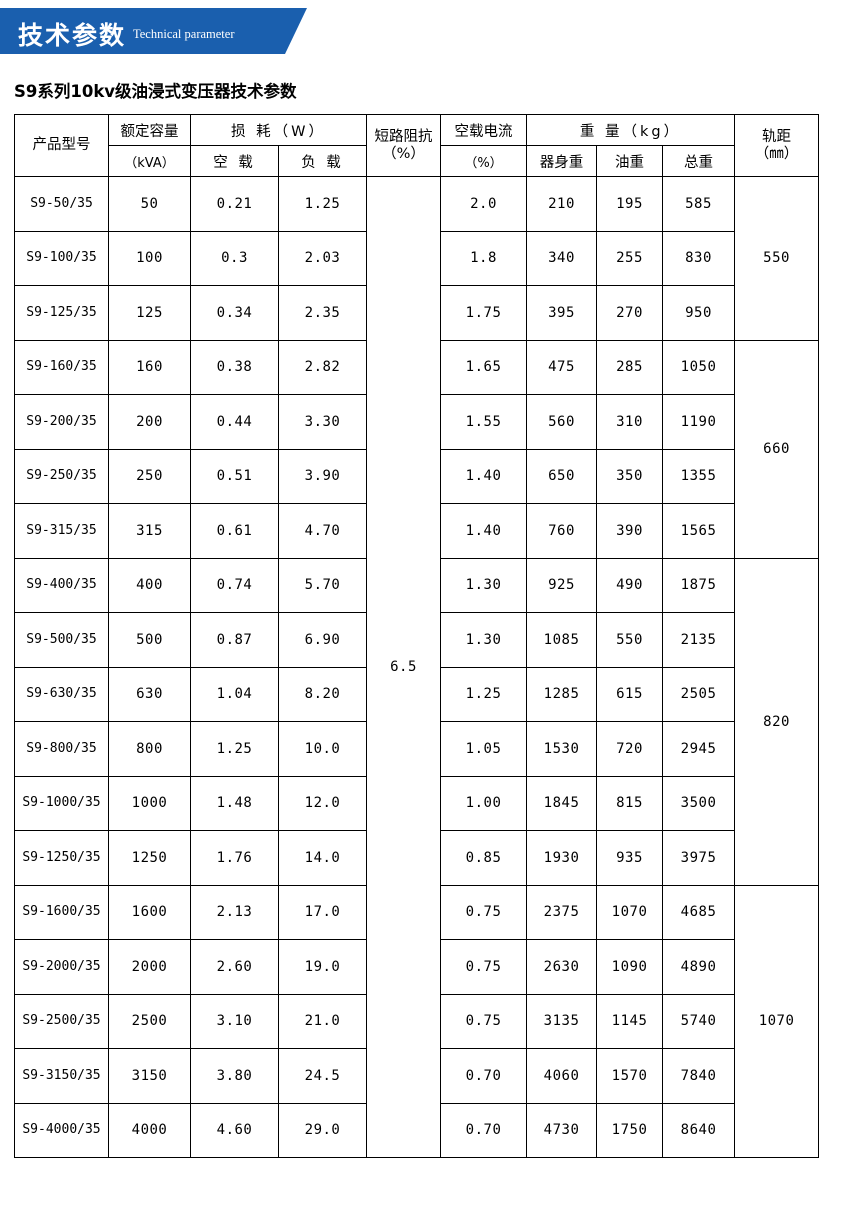 This screenshot has height=1224, width=850. Describe the element at coordinates (61, 749) in the screenshot. I see `cell-model: S9-800/35` at that location.